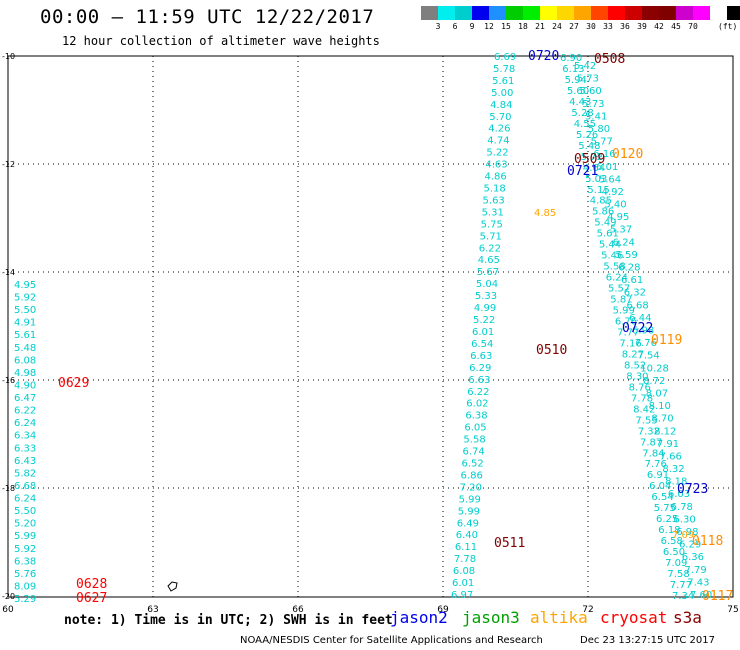 The width and height of the screenshot is (740, 650). I want to click on pass-0509-value: 5.59, so click(626, 255).